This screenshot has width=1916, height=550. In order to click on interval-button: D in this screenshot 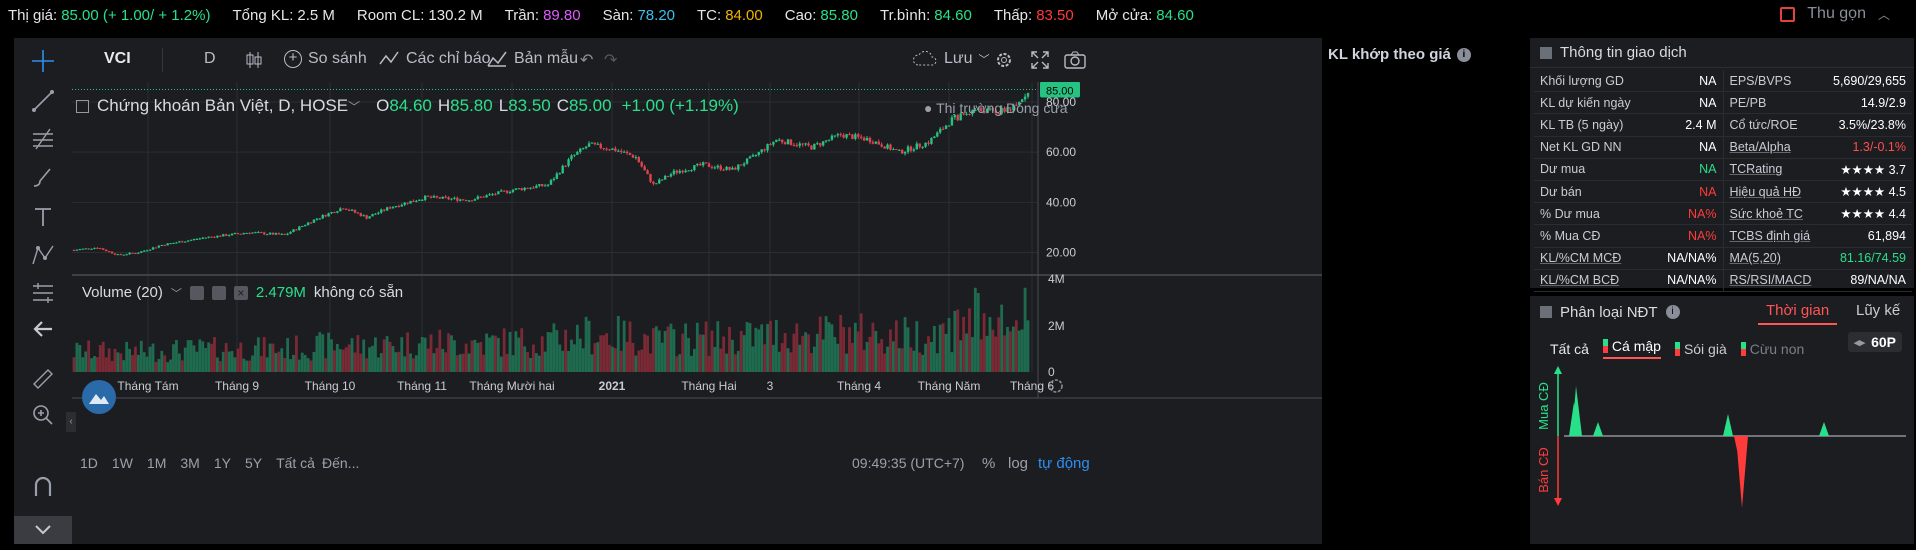, I will do `click(210, 58)`.